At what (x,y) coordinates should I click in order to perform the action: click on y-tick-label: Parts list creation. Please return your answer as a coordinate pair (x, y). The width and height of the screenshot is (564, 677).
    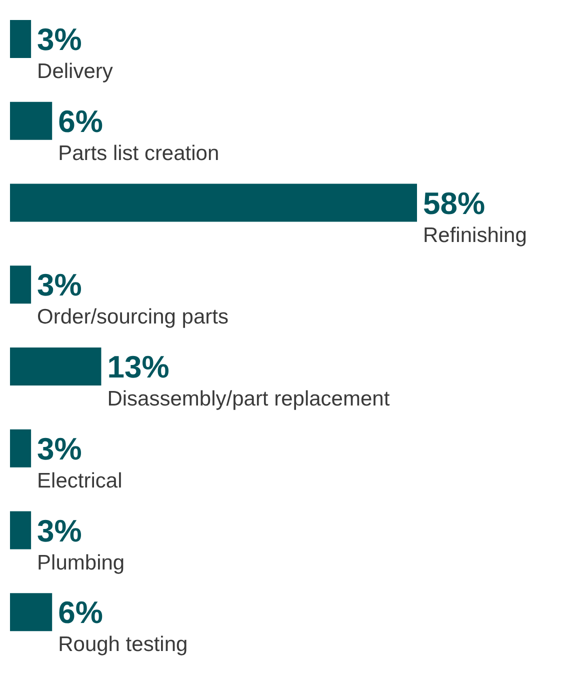
    Looking at the image, I should click on (139, 153).